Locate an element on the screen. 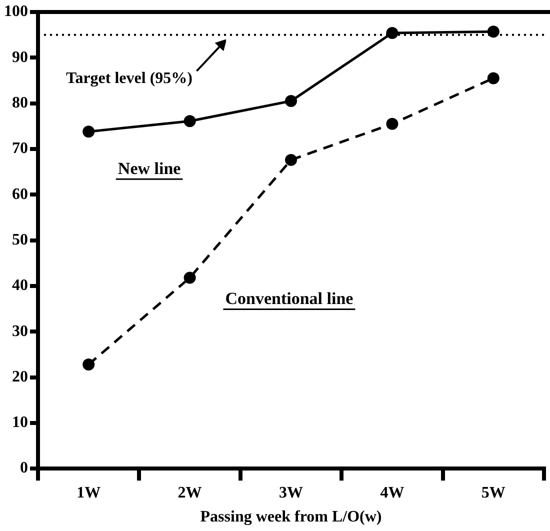 The image size is (550, 531). y-tick-label: 100 is located at coordinates (16, 11).